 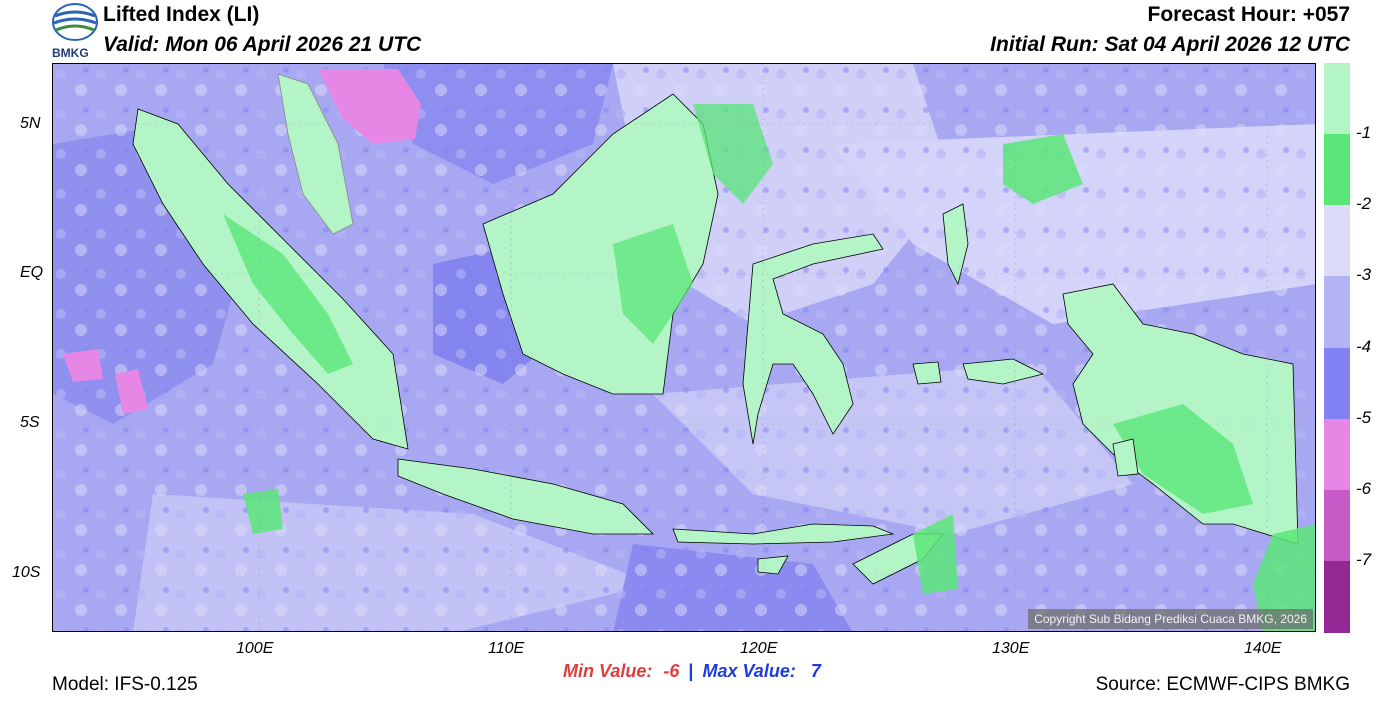 What do you see at coordinates (815, 671) in the screenshot?
I see `max-value: 7` at bounding box center [815, 671].